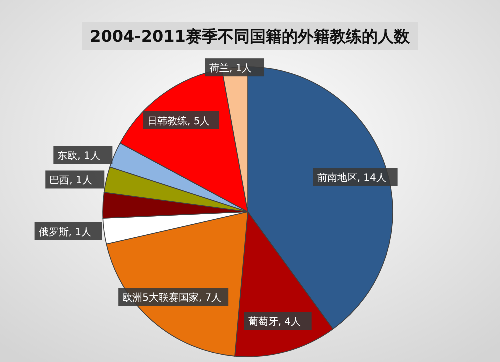 The height and width of the screenshot is (362, 500). Describe the element at coordinates (210, 298) in the screenshot. I see `data-label: , 7人` at that location.